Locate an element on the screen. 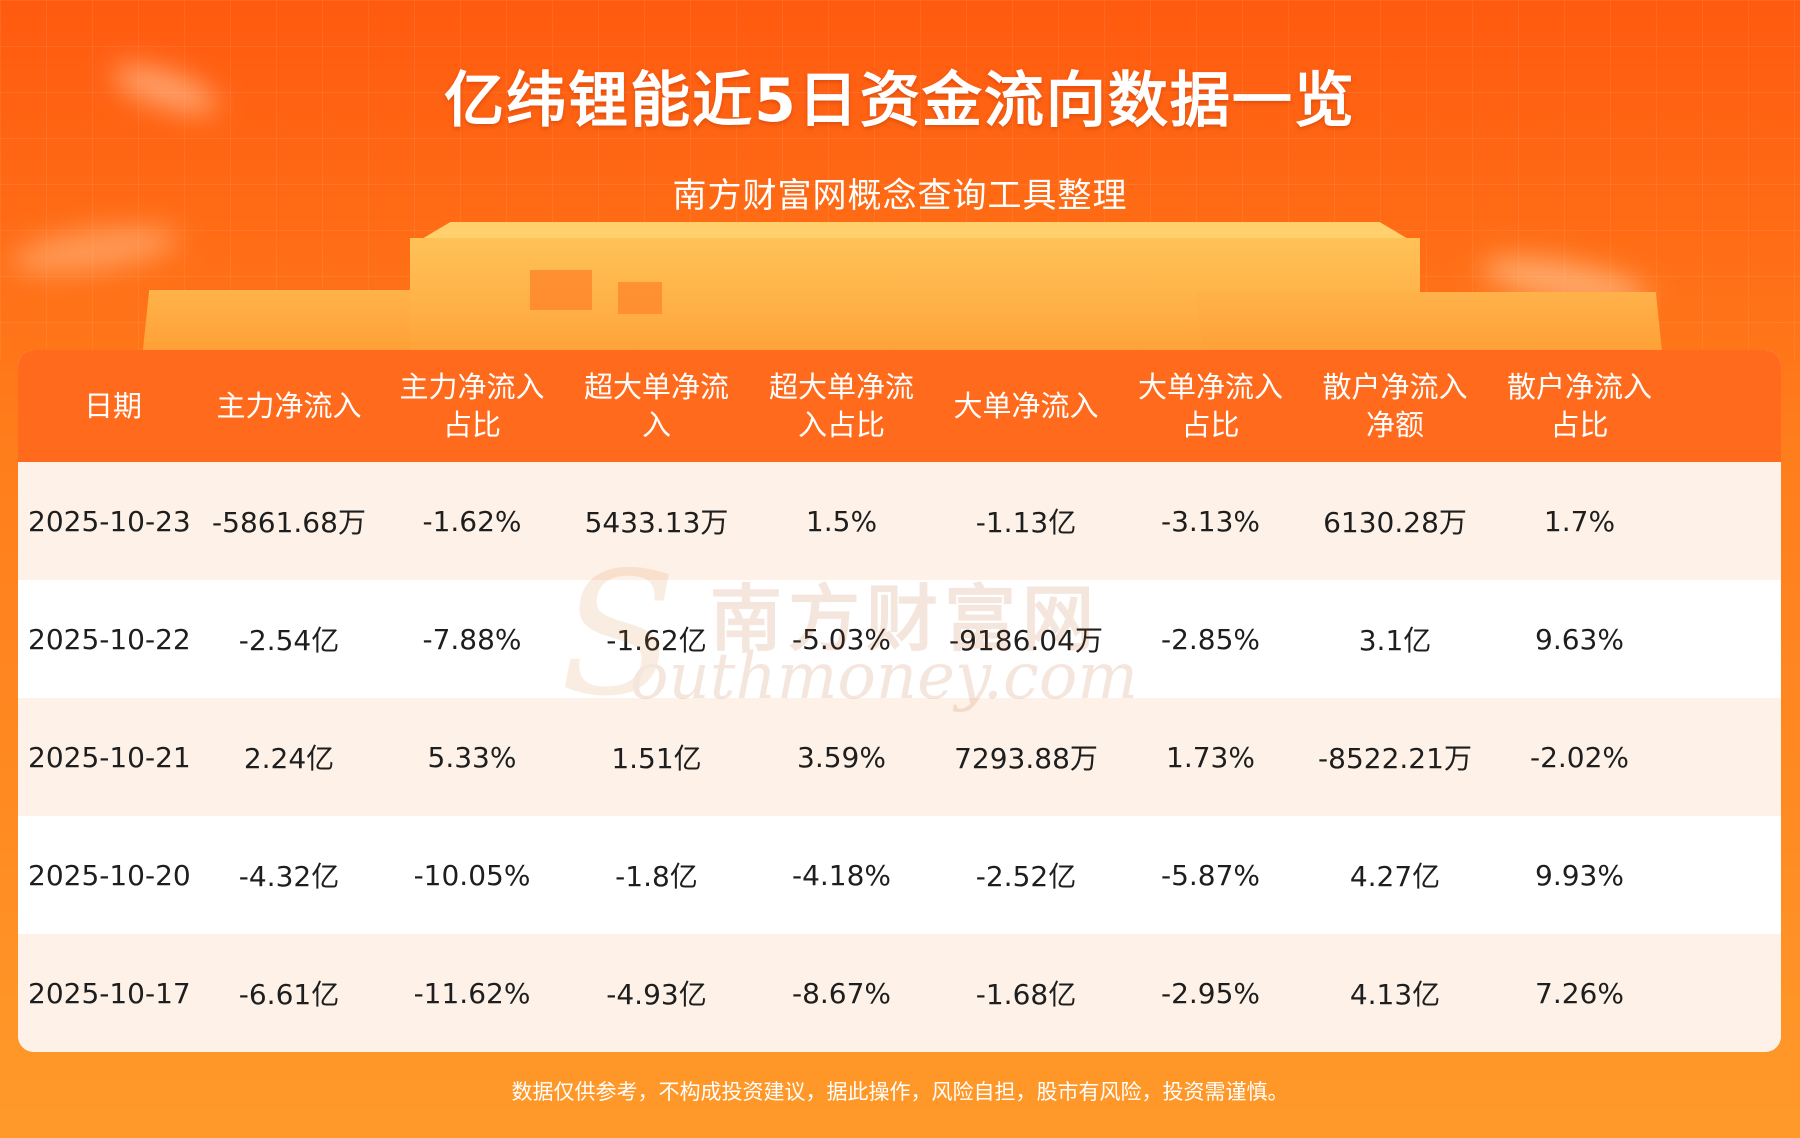  value-cell: 4.27亿 is located at coordinates (1395, 876).